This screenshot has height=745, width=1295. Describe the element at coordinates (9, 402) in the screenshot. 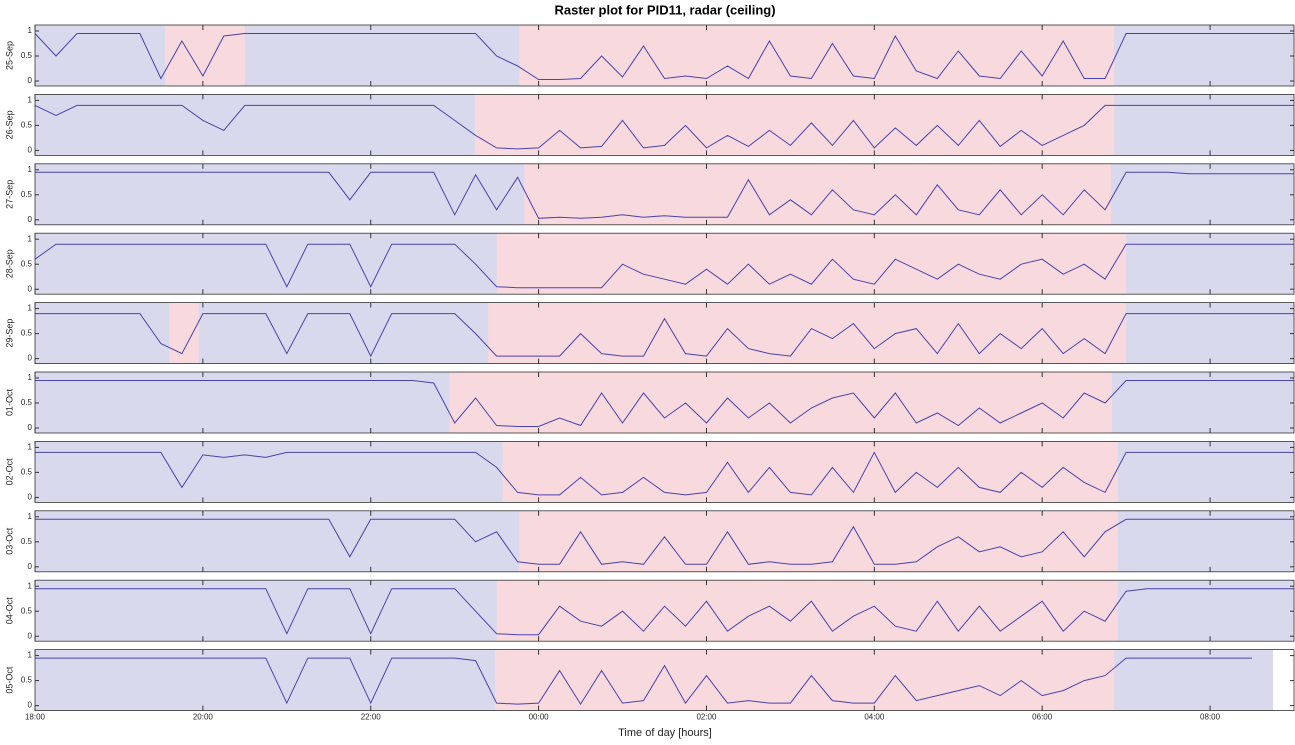

I see `panel-label: 01-Oct` at that location.